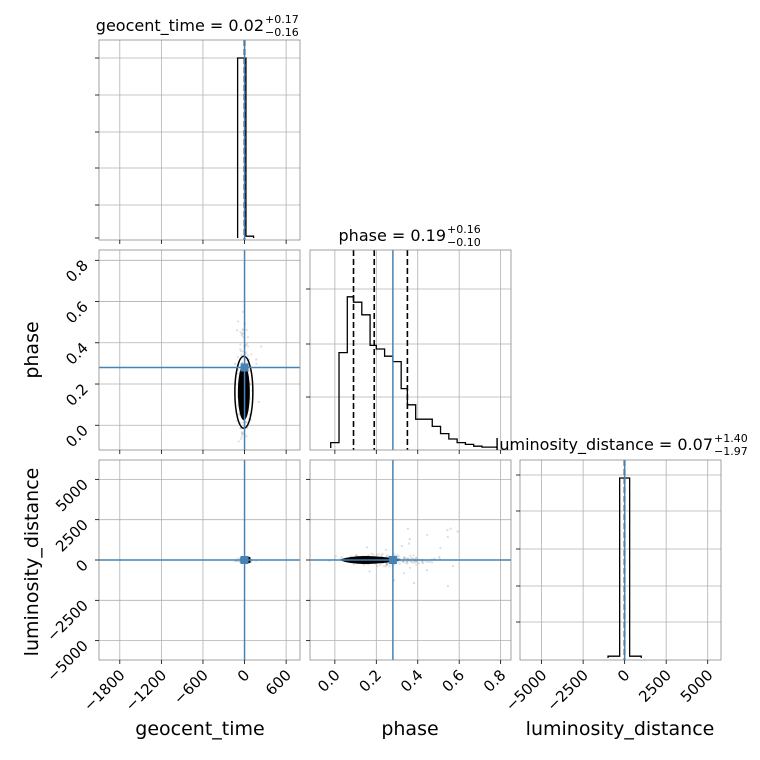 The width and height of the screenshot is (760, 760). I want to click on xtick-label-dist-4: 5000, so click(697, 686).